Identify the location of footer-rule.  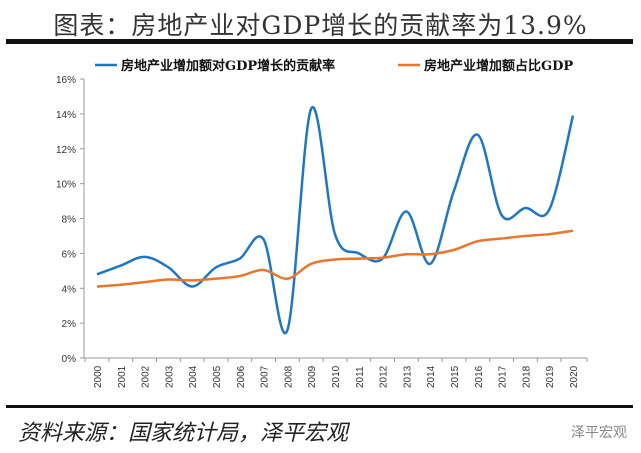
(319, 406).